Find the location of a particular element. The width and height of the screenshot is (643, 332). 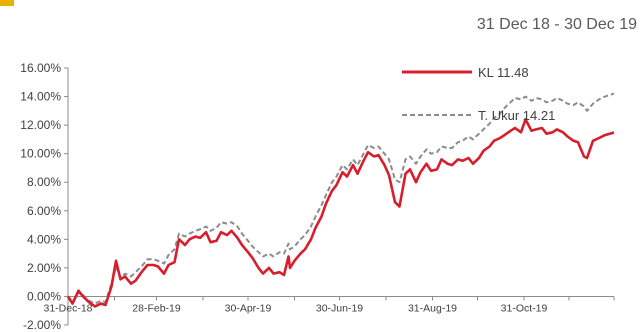

y-tick-label: 12.00% is located at coordinates (40, 125).